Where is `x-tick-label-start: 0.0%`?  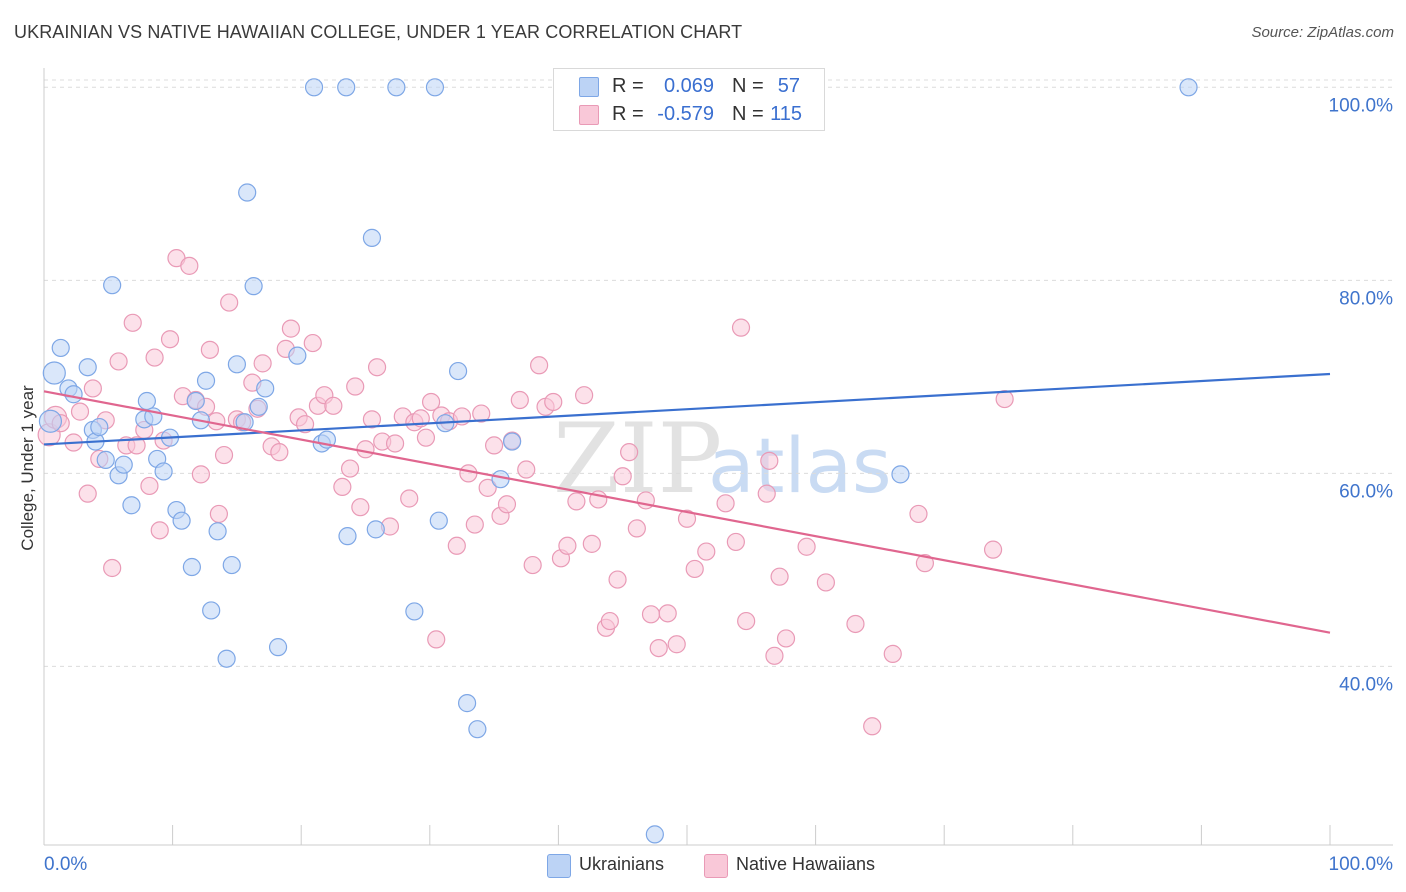 x-tick-label-start: 0.0% is located at coordinates (65, 864).